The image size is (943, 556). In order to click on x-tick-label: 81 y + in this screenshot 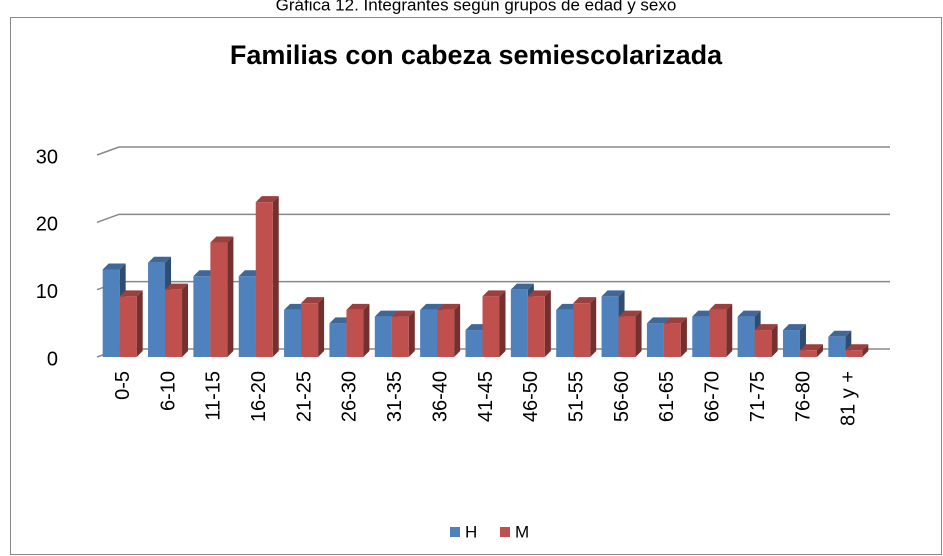, I will do `click(849, 398)`.